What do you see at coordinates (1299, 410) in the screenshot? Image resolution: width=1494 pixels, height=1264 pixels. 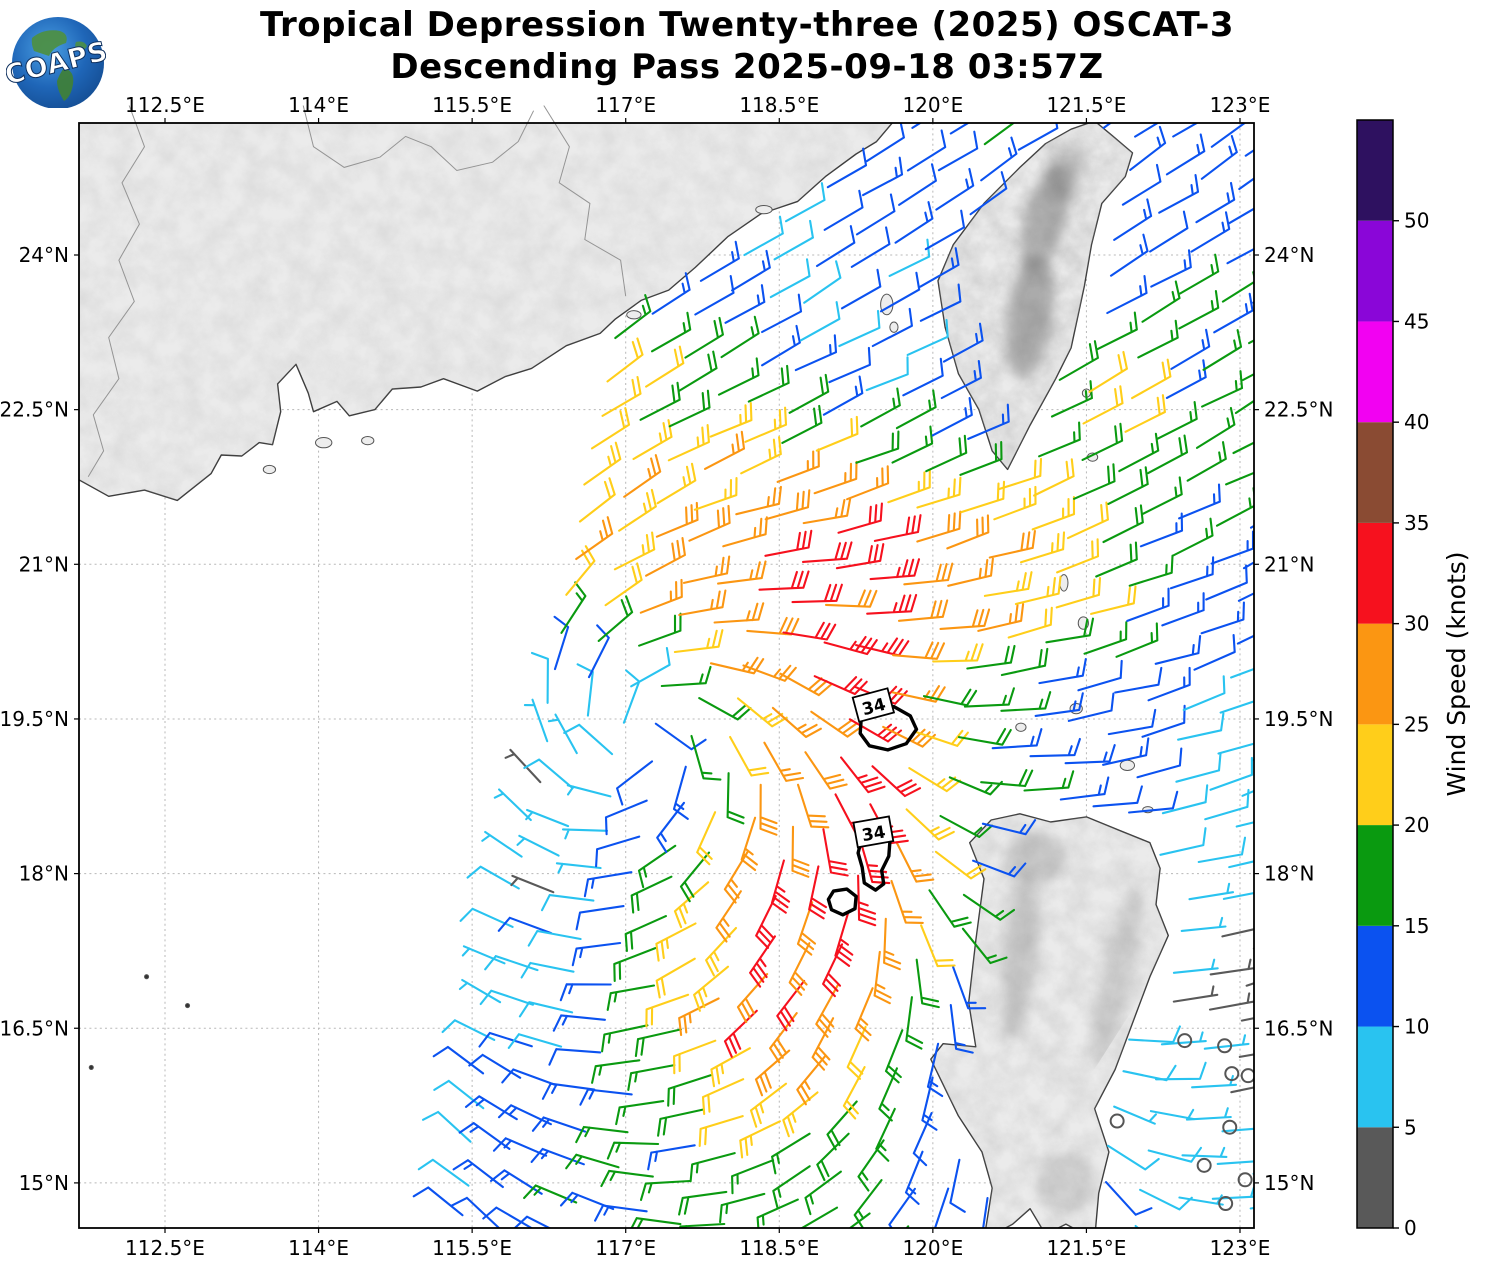 I see `lat-label-right: 22.5°N` at bounding box center [1299, 410].